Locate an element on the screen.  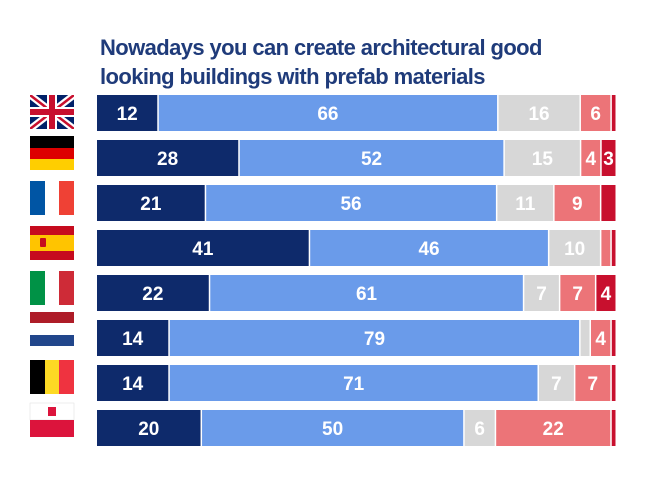
label-netherlands-agree: 79 is located at coordinates (374, 339).